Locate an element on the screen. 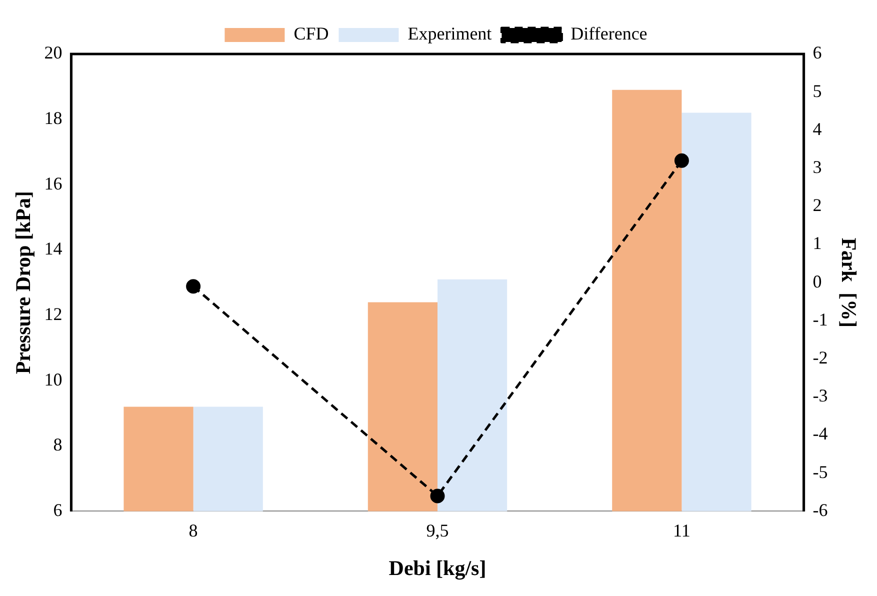  y2-tick-label: 2 is located at coordinates (817, 205).